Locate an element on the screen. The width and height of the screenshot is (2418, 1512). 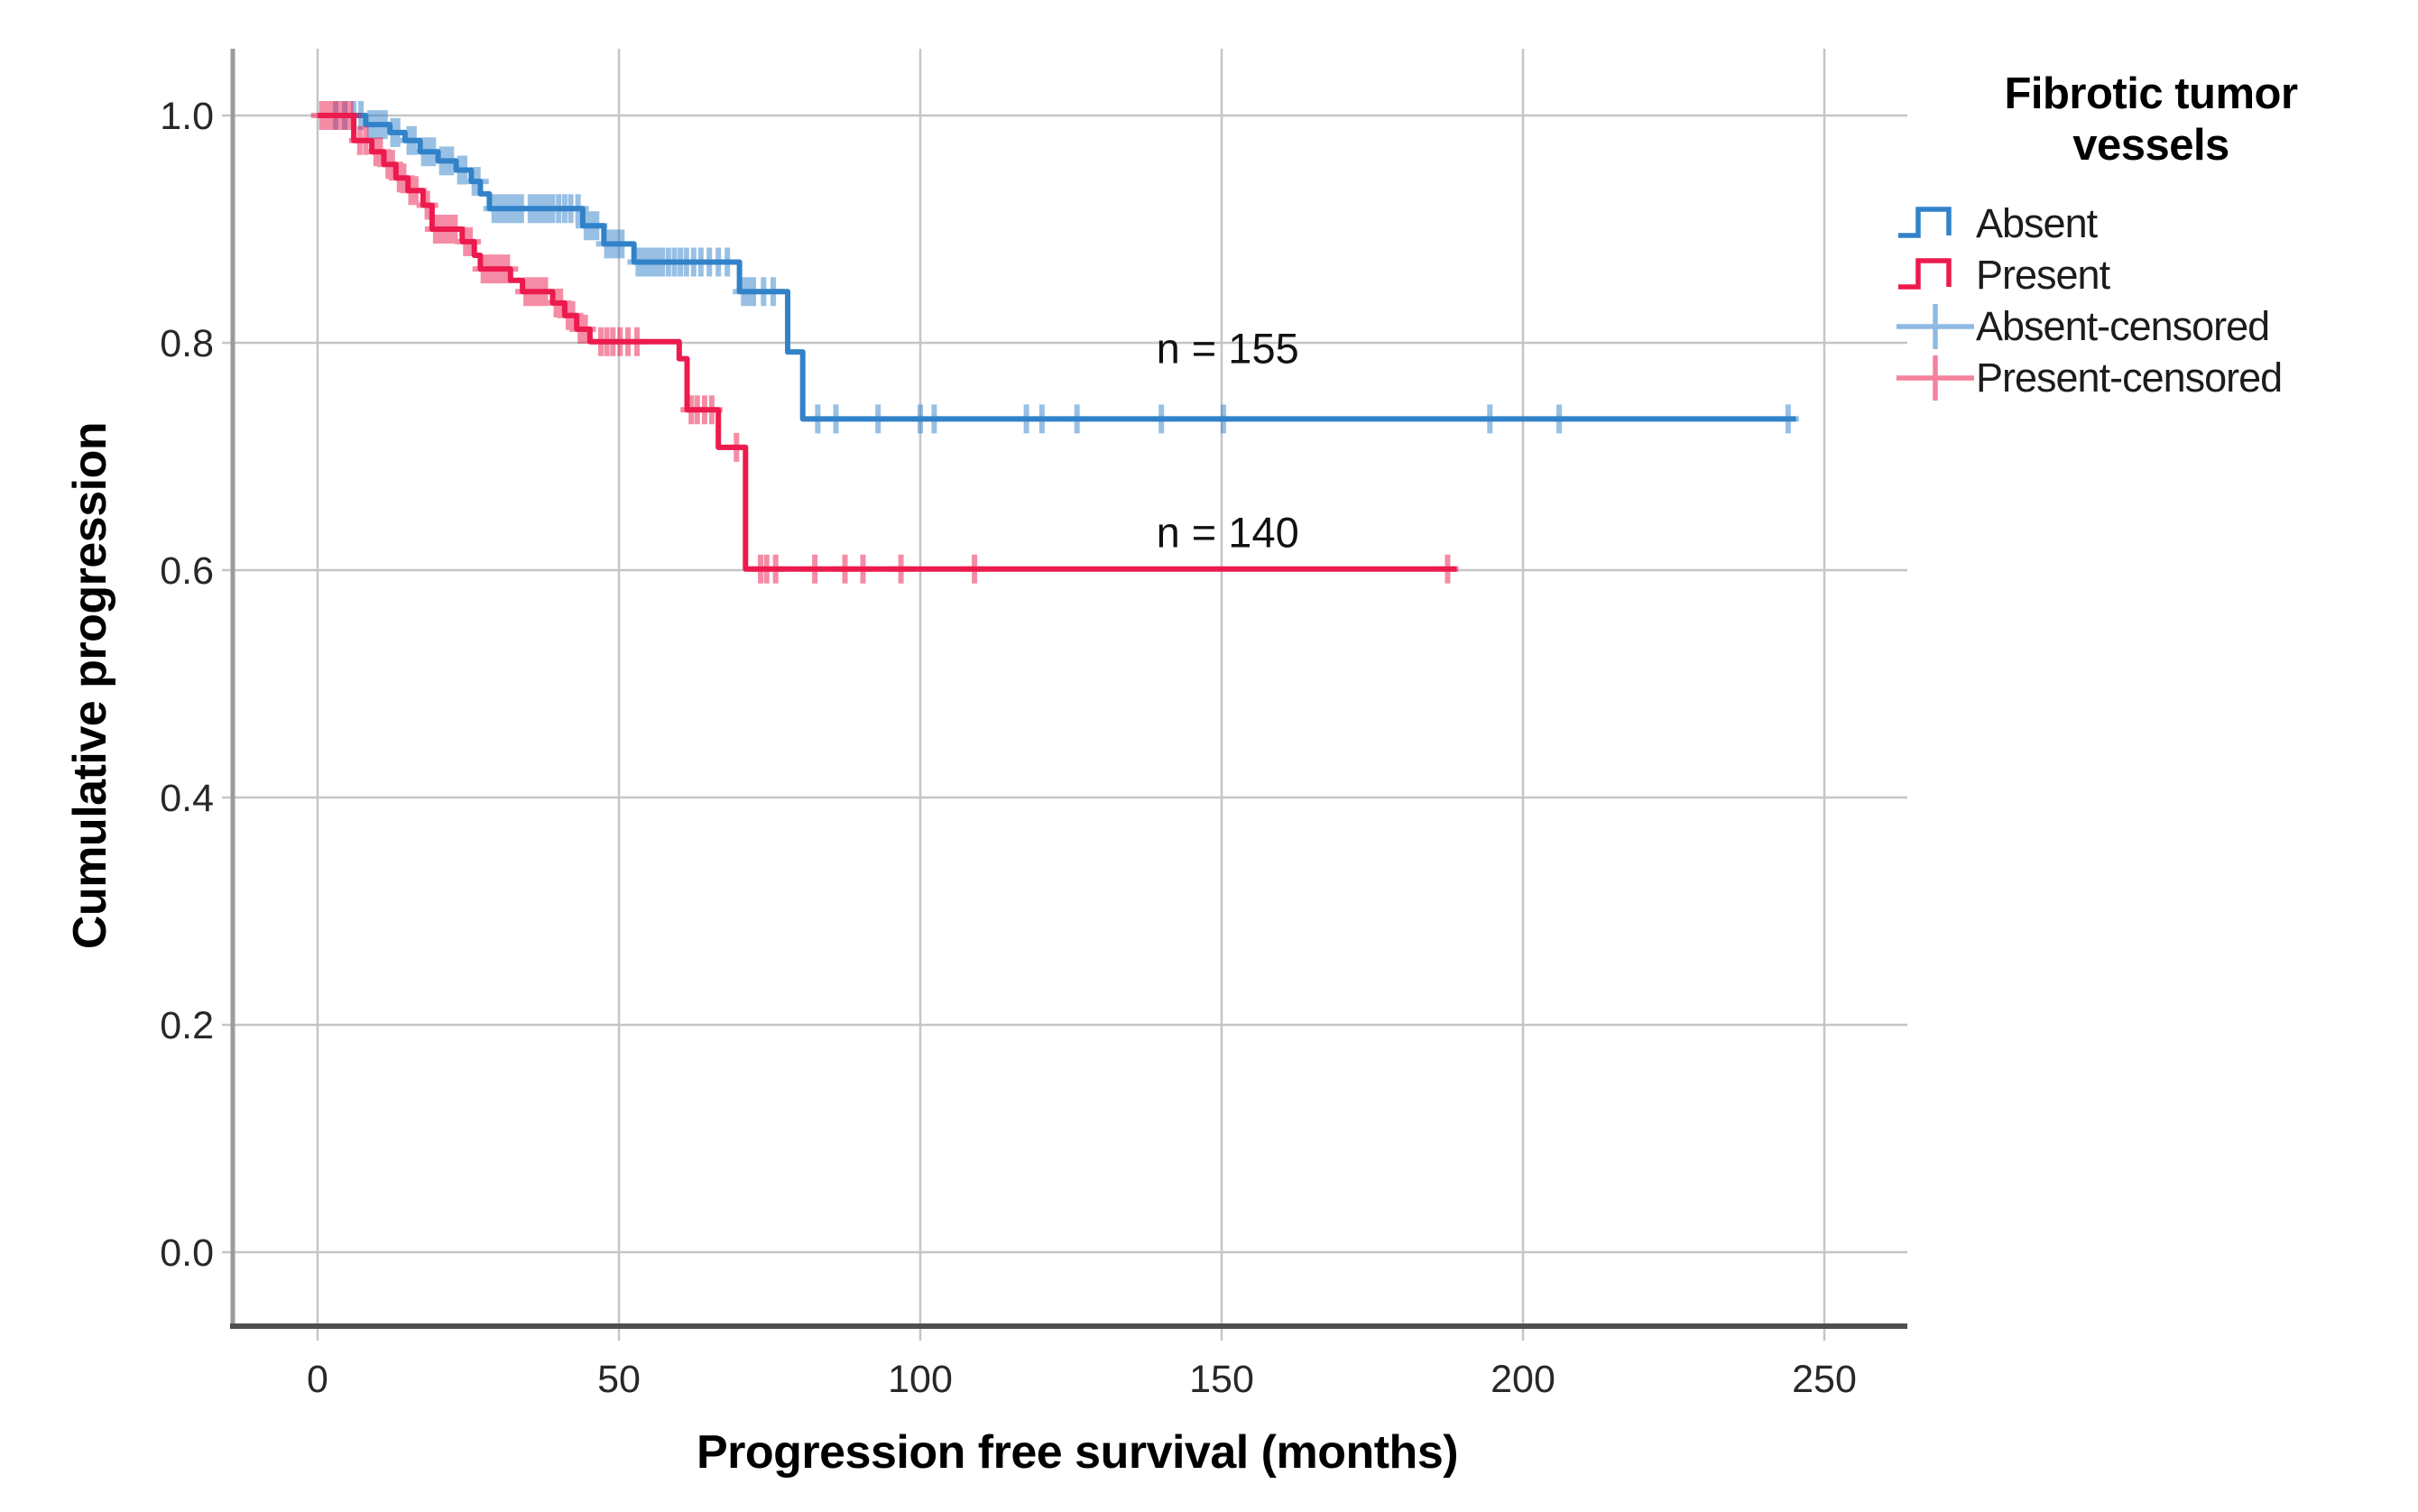
legend-title: Fibrotic tumor vessels is located at coordinates (2151, 120).